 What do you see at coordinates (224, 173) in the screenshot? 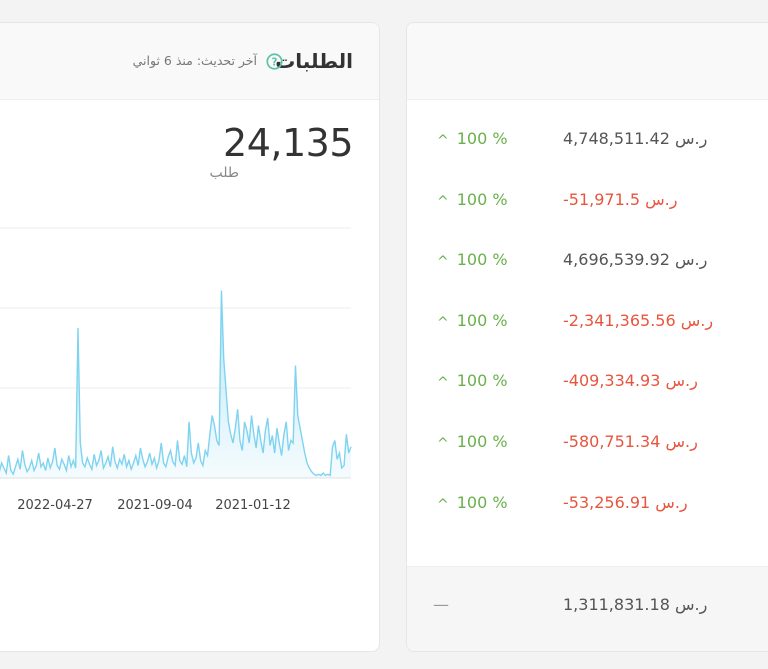
I see `orders-total-unit: طلب` at bounding box center [224, 173].